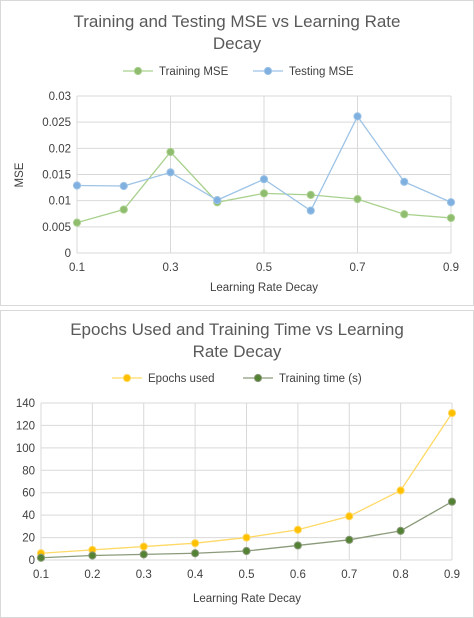 Image resolution: width=474 pixels, height=618 pixels. I want to click on series-testing-mse, so click(264, 163).